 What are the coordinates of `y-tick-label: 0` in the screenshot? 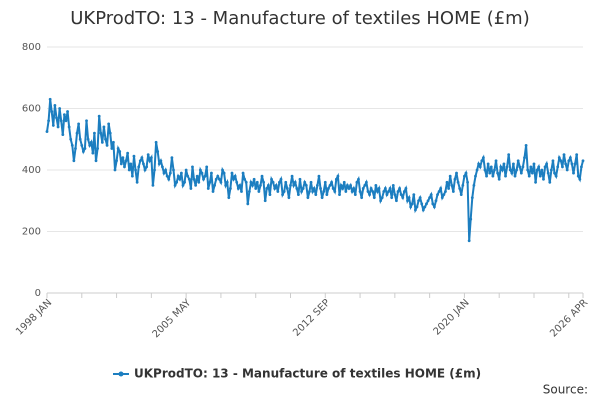 It's located at (38, 293).